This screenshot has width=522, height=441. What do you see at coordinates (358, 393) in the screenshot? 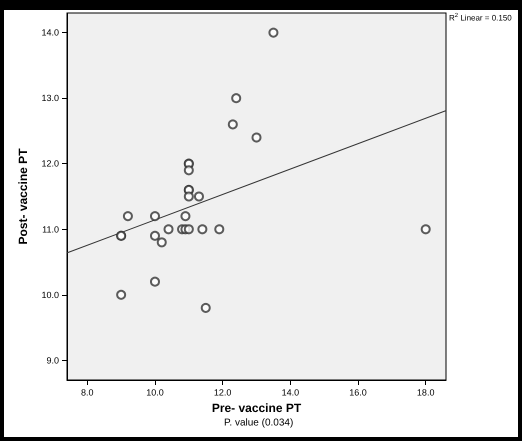
I see `x-tick-label: 16.0` at bounding box center [358, 393].